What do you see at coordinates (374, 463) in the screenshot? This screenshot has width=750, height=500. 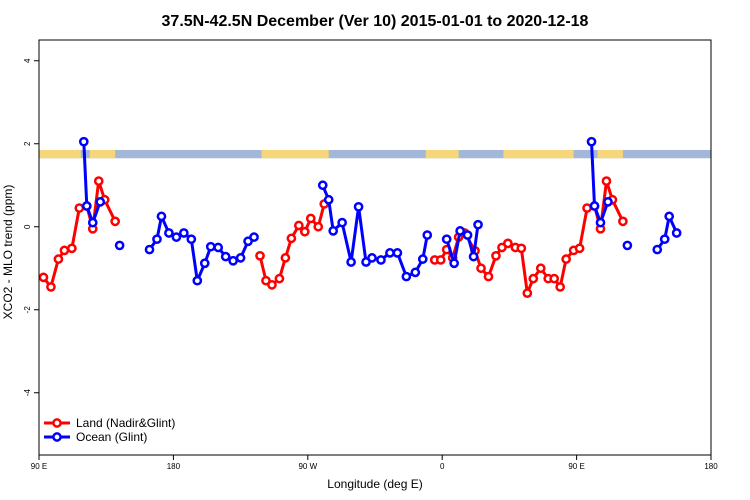 I see `x-axis: 90 E 180 90 W 0 90 E 180` at bounding box center [374, 463].